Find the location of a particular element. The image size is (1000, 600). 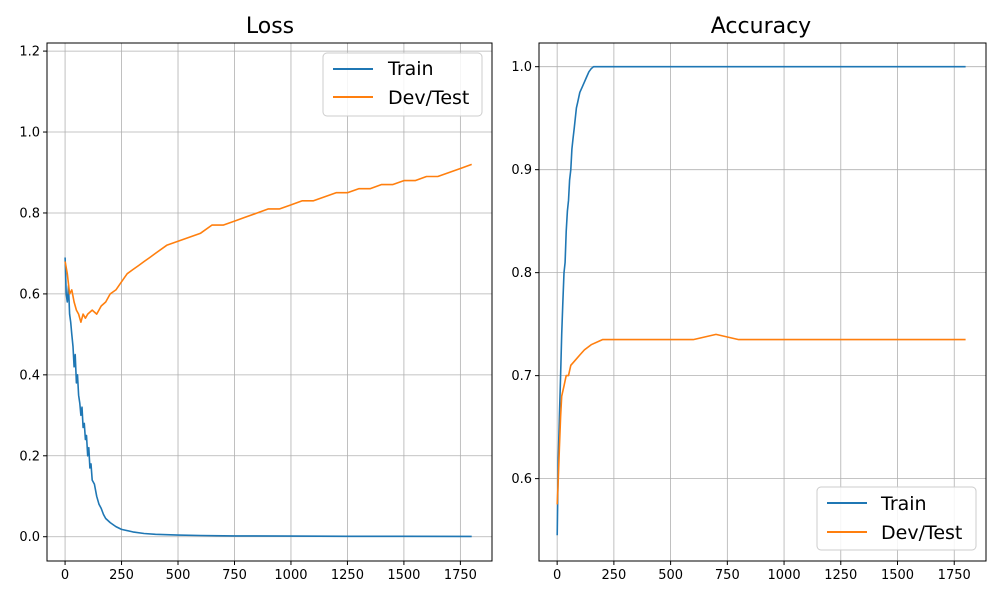

loss-xtick-label: 250 is located at coordinates (121, 575).